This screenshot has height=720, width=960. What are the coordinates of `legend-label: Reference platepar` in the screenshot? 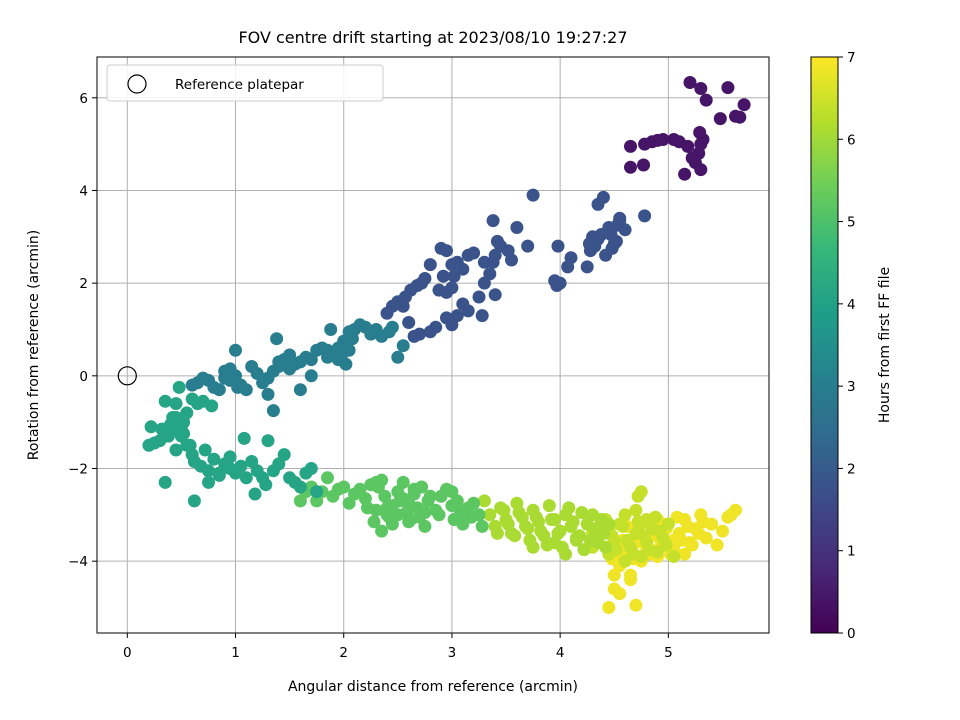 It's located at (239, 85).